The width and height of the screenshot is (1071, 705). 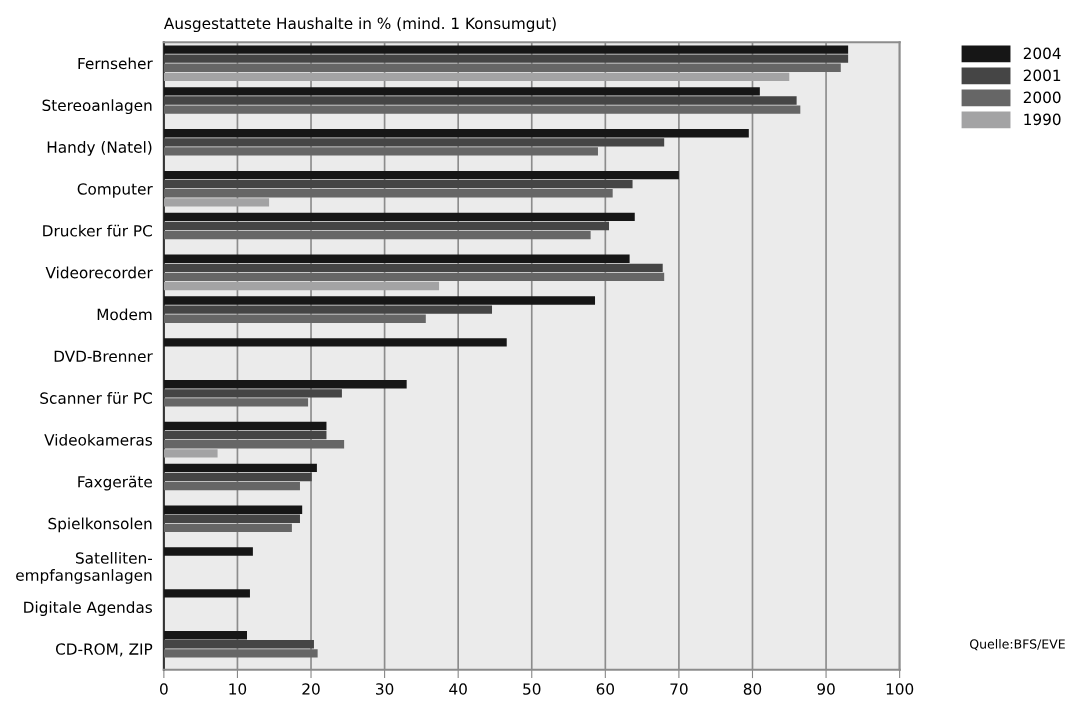 I want to click on y-tick-label: Fernseher, so click(x=115, y=63).